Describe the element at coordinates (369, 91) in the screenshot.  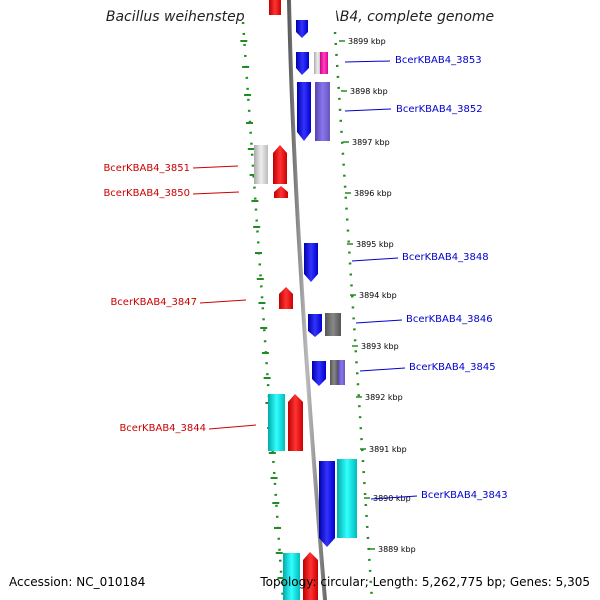
I see `kbp-label: 3898 kbp` at that location.